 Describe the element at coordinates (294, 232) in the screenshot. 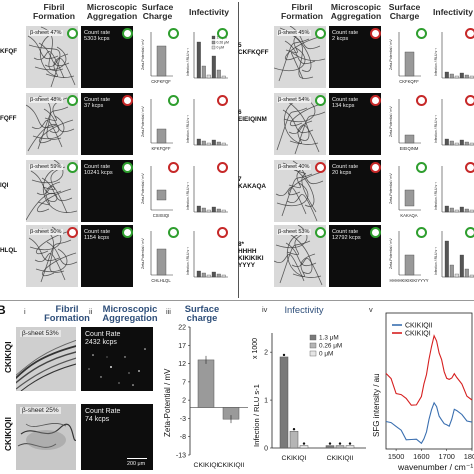

I see `beta-sheet-label: β-sheet 53%` at that location.